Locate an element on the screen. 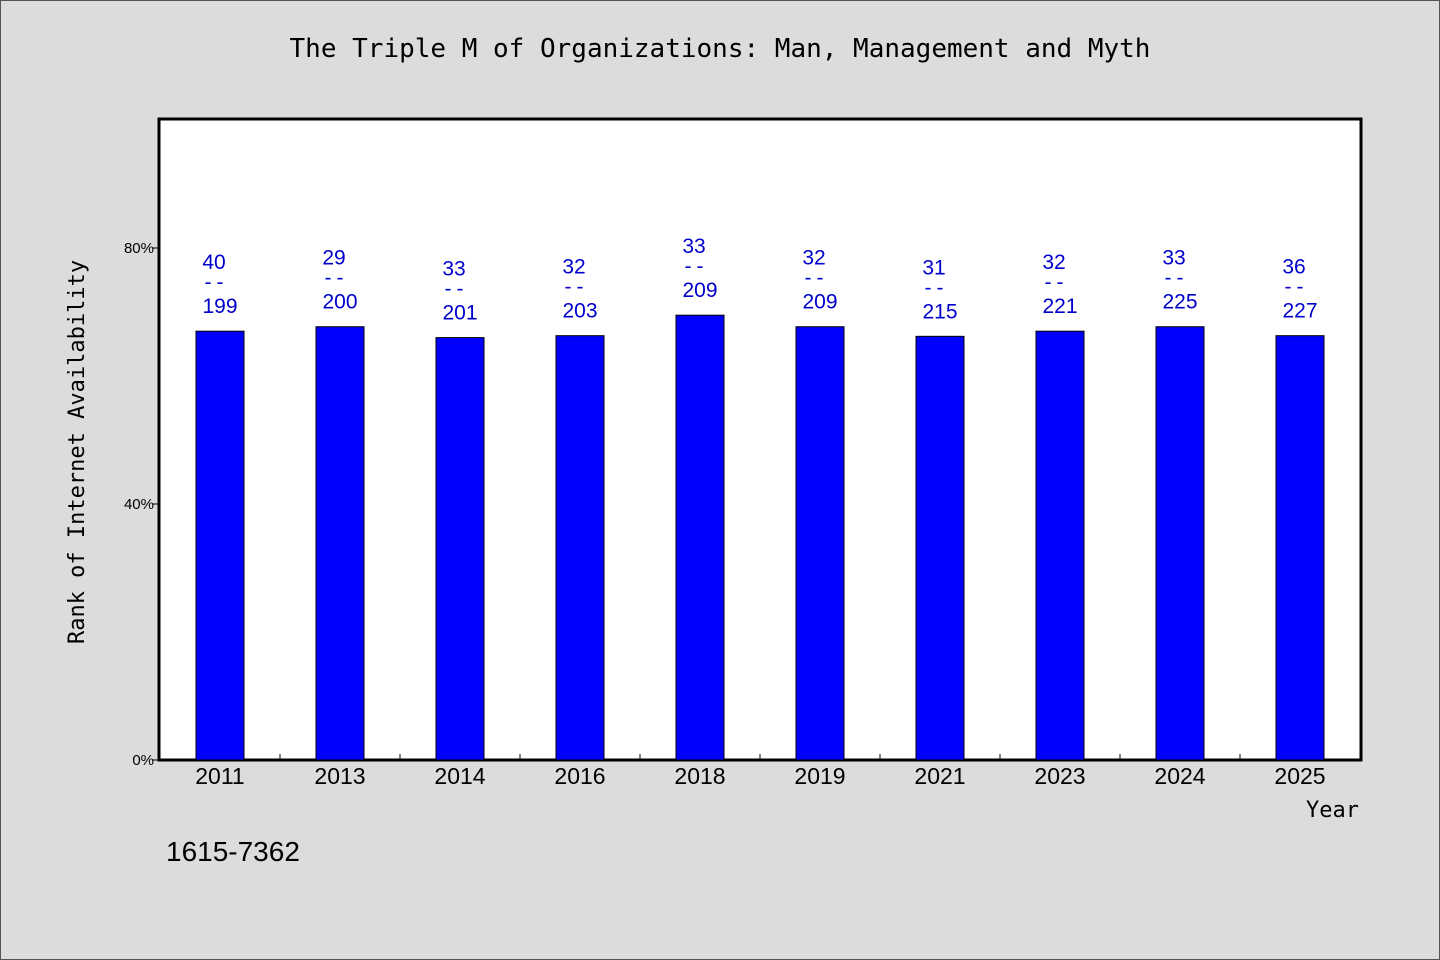  data-label-denominator: 199 is located at coordinates (219, 306).